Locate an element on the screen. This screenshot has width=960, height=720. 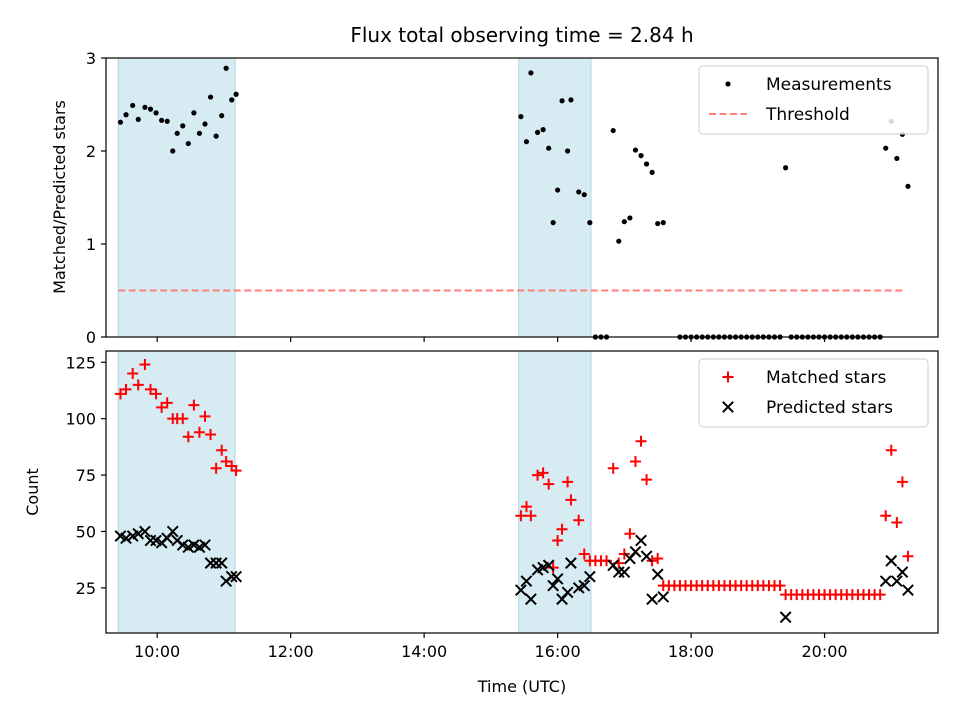
top-y-tick-label-0: 0 is located at coordinates (91, 337).